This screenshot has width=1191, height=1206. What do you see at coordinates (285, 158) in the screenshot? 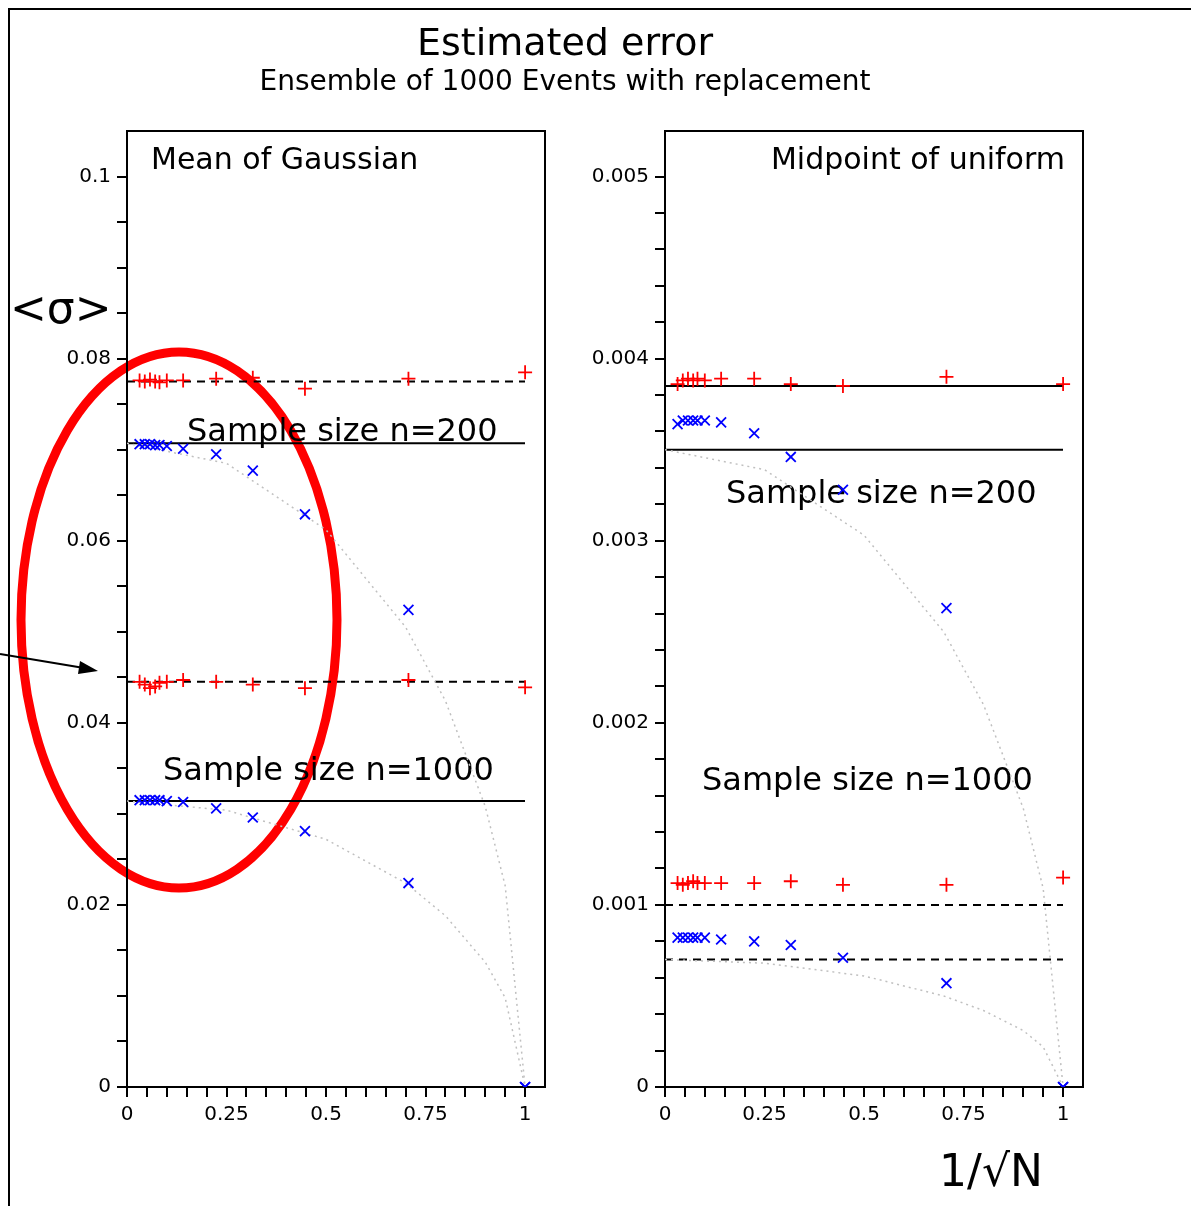
I see `annotation: Mean of Gaussian` at bounding box center [285, 158].